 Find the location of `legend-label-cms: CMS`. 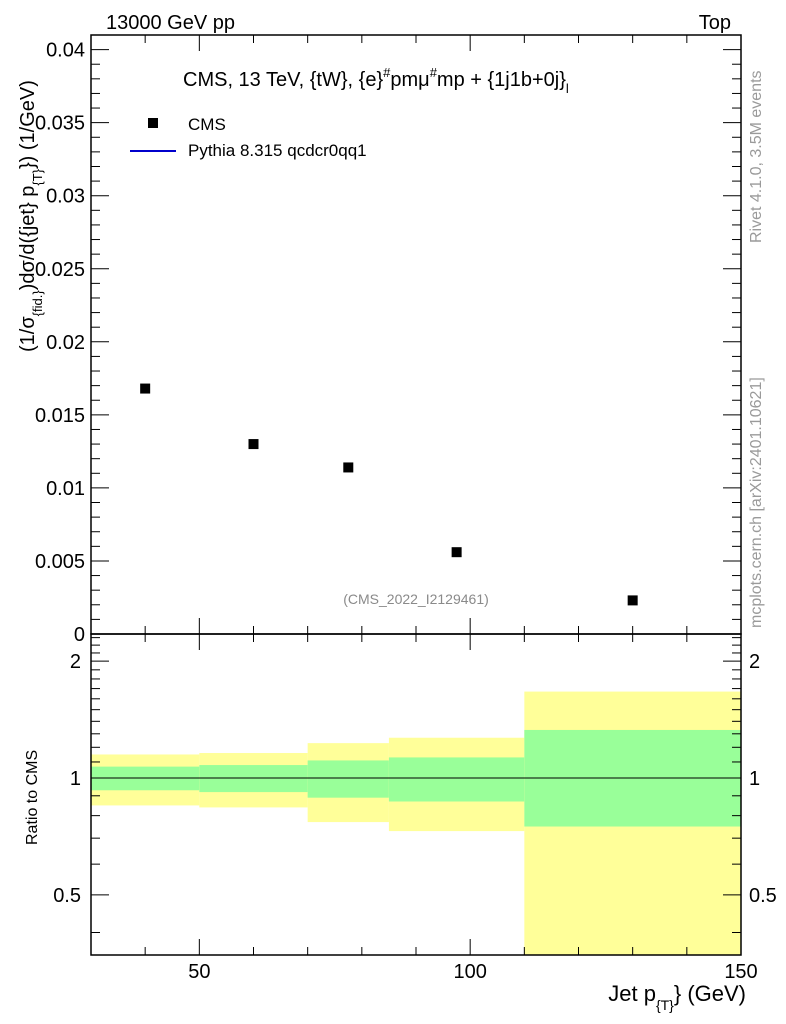

legend-label-cms: CMS is located at coordinates (207, 124).